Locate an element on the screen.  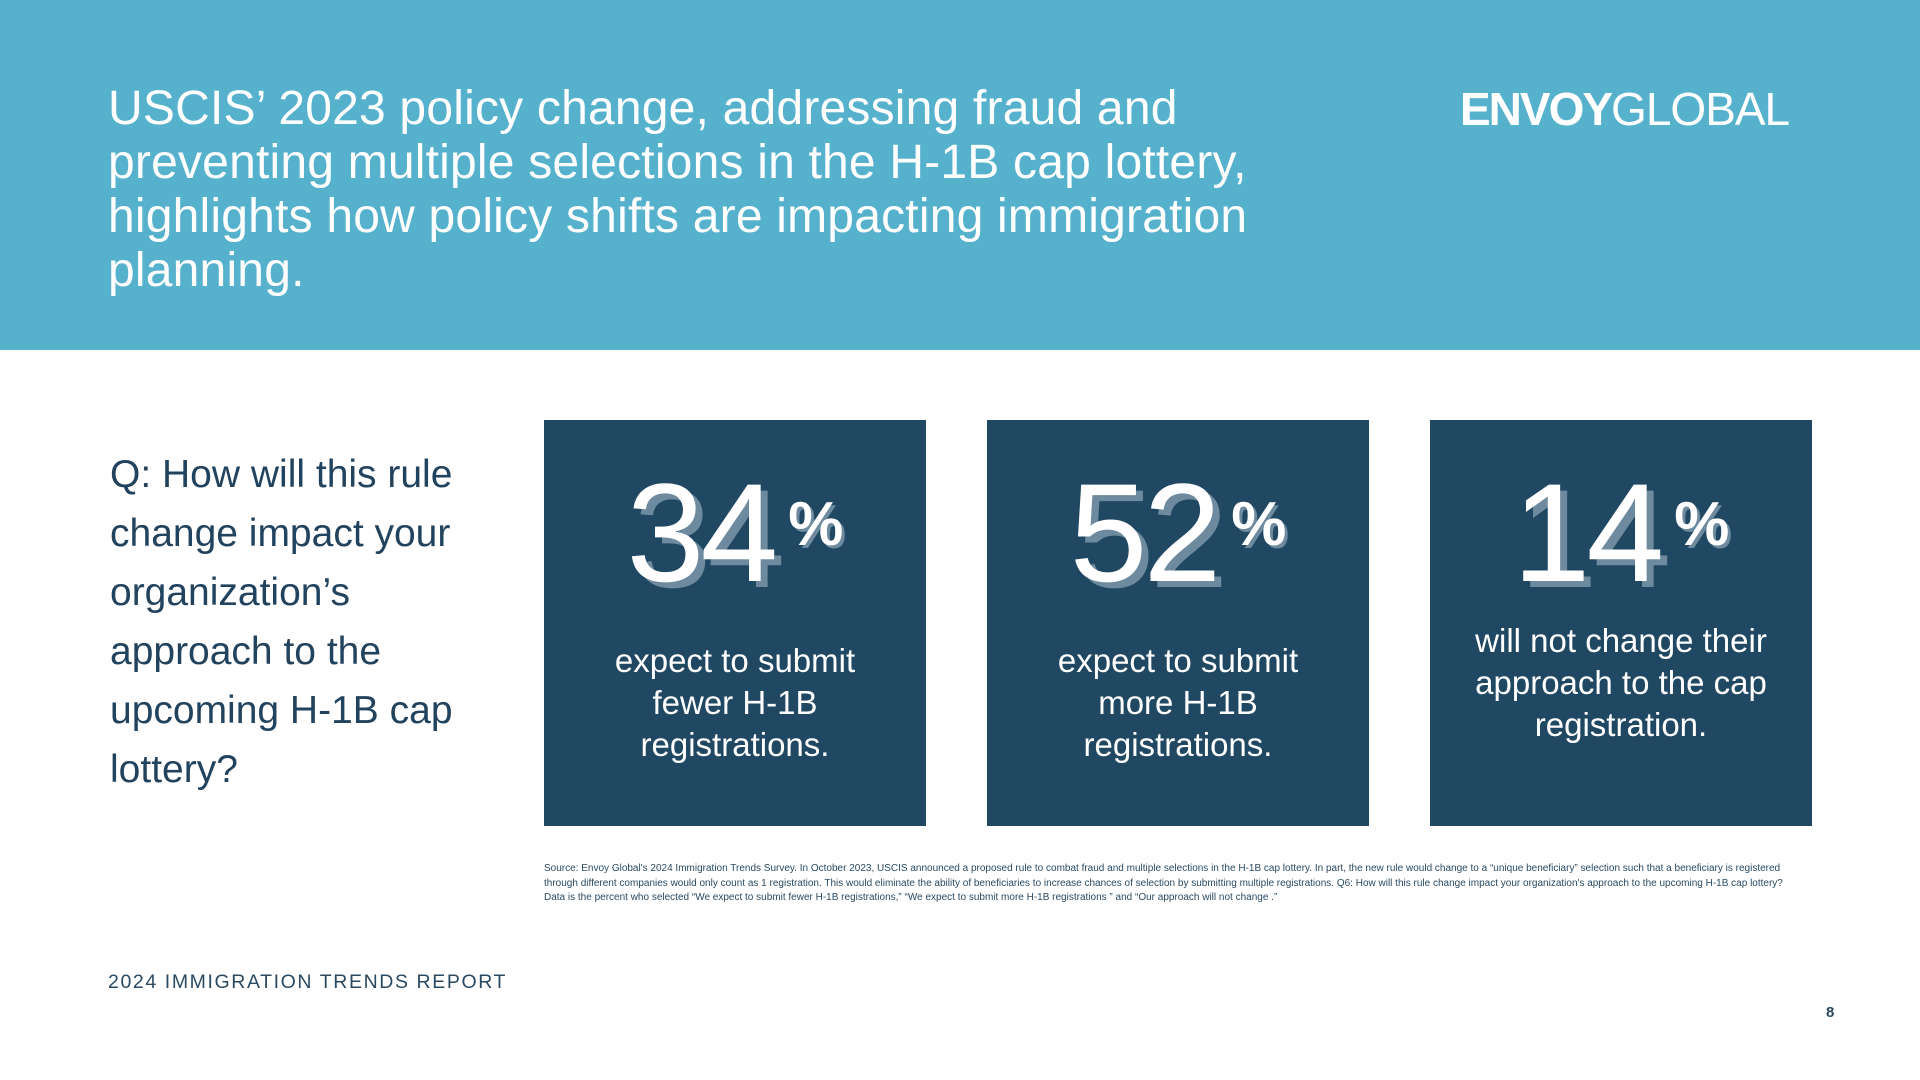
stat-value: 14 % is located at coordinates (1621, 532).